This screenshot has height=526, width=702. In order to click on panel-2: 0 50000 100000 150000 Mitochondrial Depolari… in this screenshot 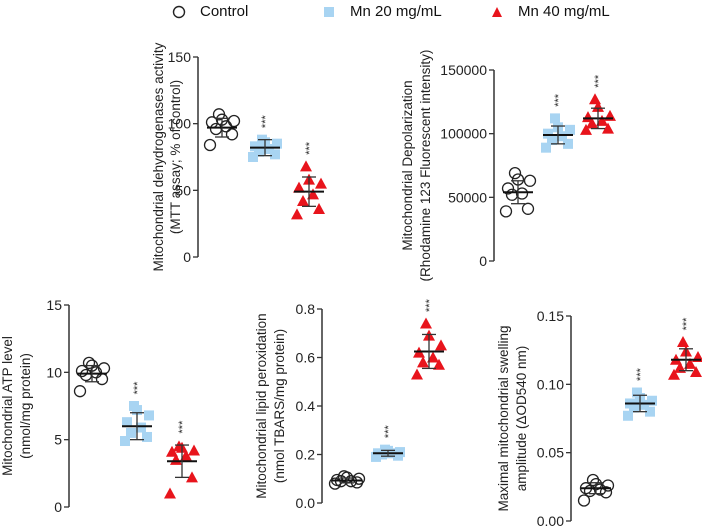, I will do `click(508, 166)`.